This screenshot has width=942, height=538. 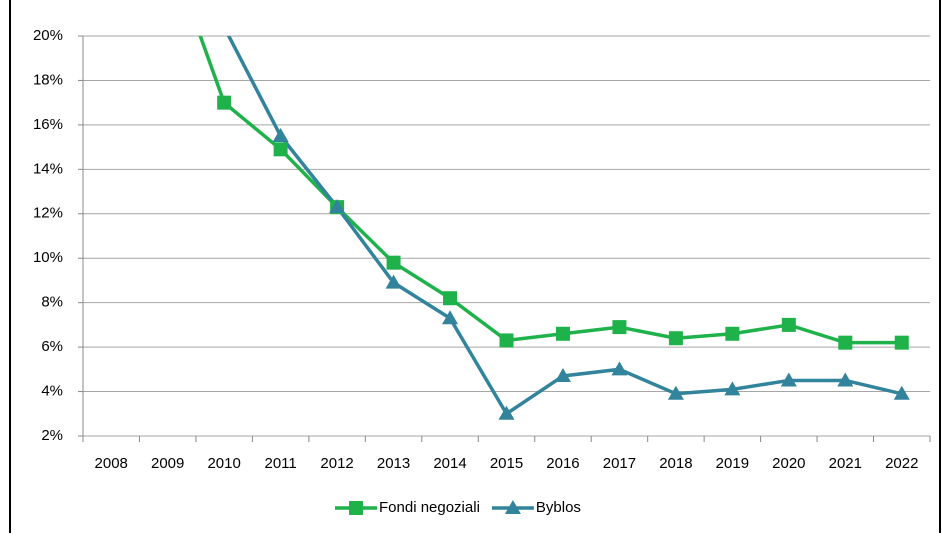 I want to click on x-tick-label: 2008, so click(x=111, y=463).